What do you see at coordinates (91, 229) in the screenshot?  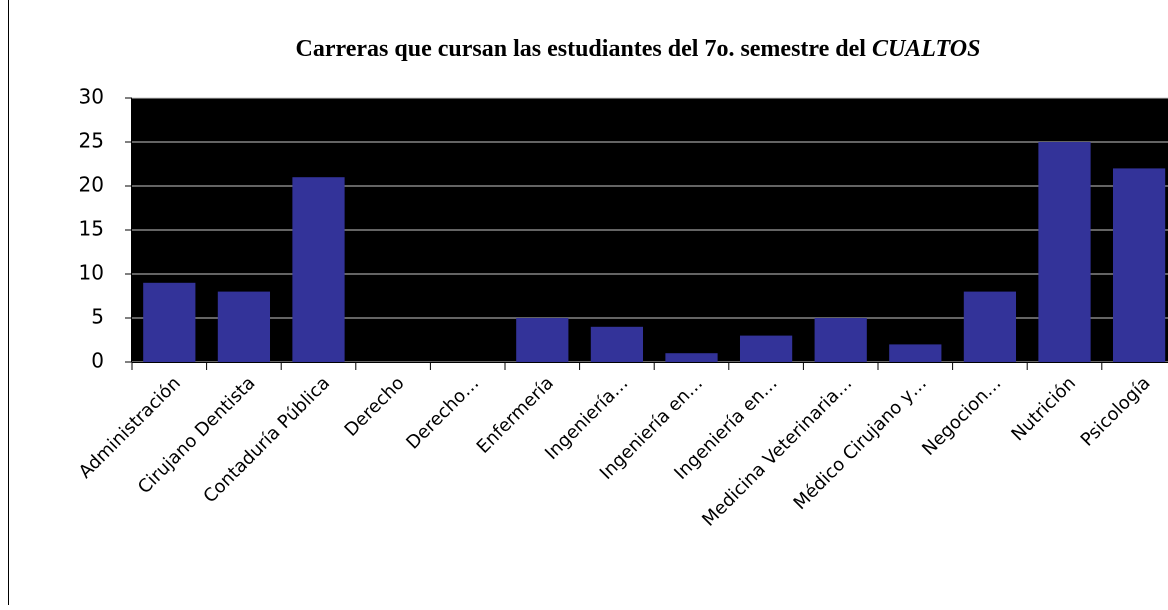 I see `y-tick-label: 15` at bounding box center [91, 229].